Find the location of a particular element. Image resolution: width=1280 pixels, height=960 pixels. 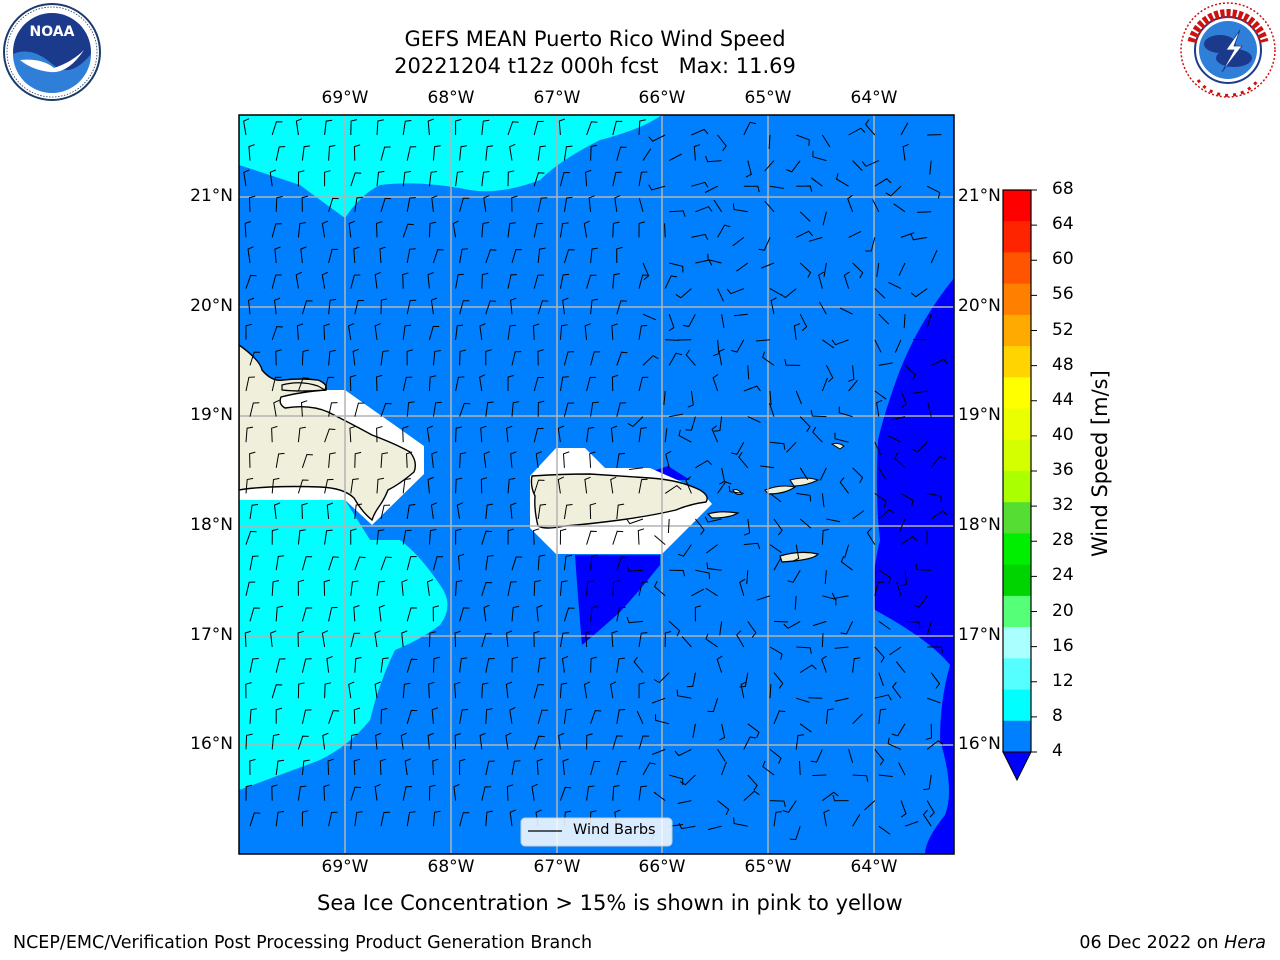

lon-label-top: 66°W is located at coordinates (662, 98).